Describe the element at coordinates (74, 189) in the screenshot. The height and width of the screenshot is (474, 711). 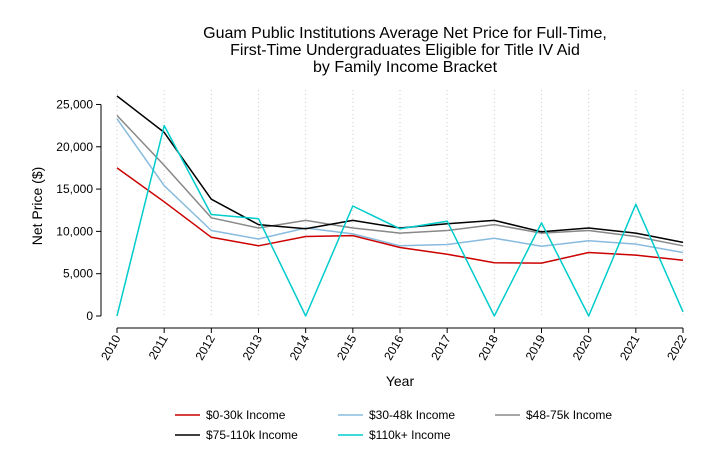
I see `y-tick-label: 15,000` at that location.